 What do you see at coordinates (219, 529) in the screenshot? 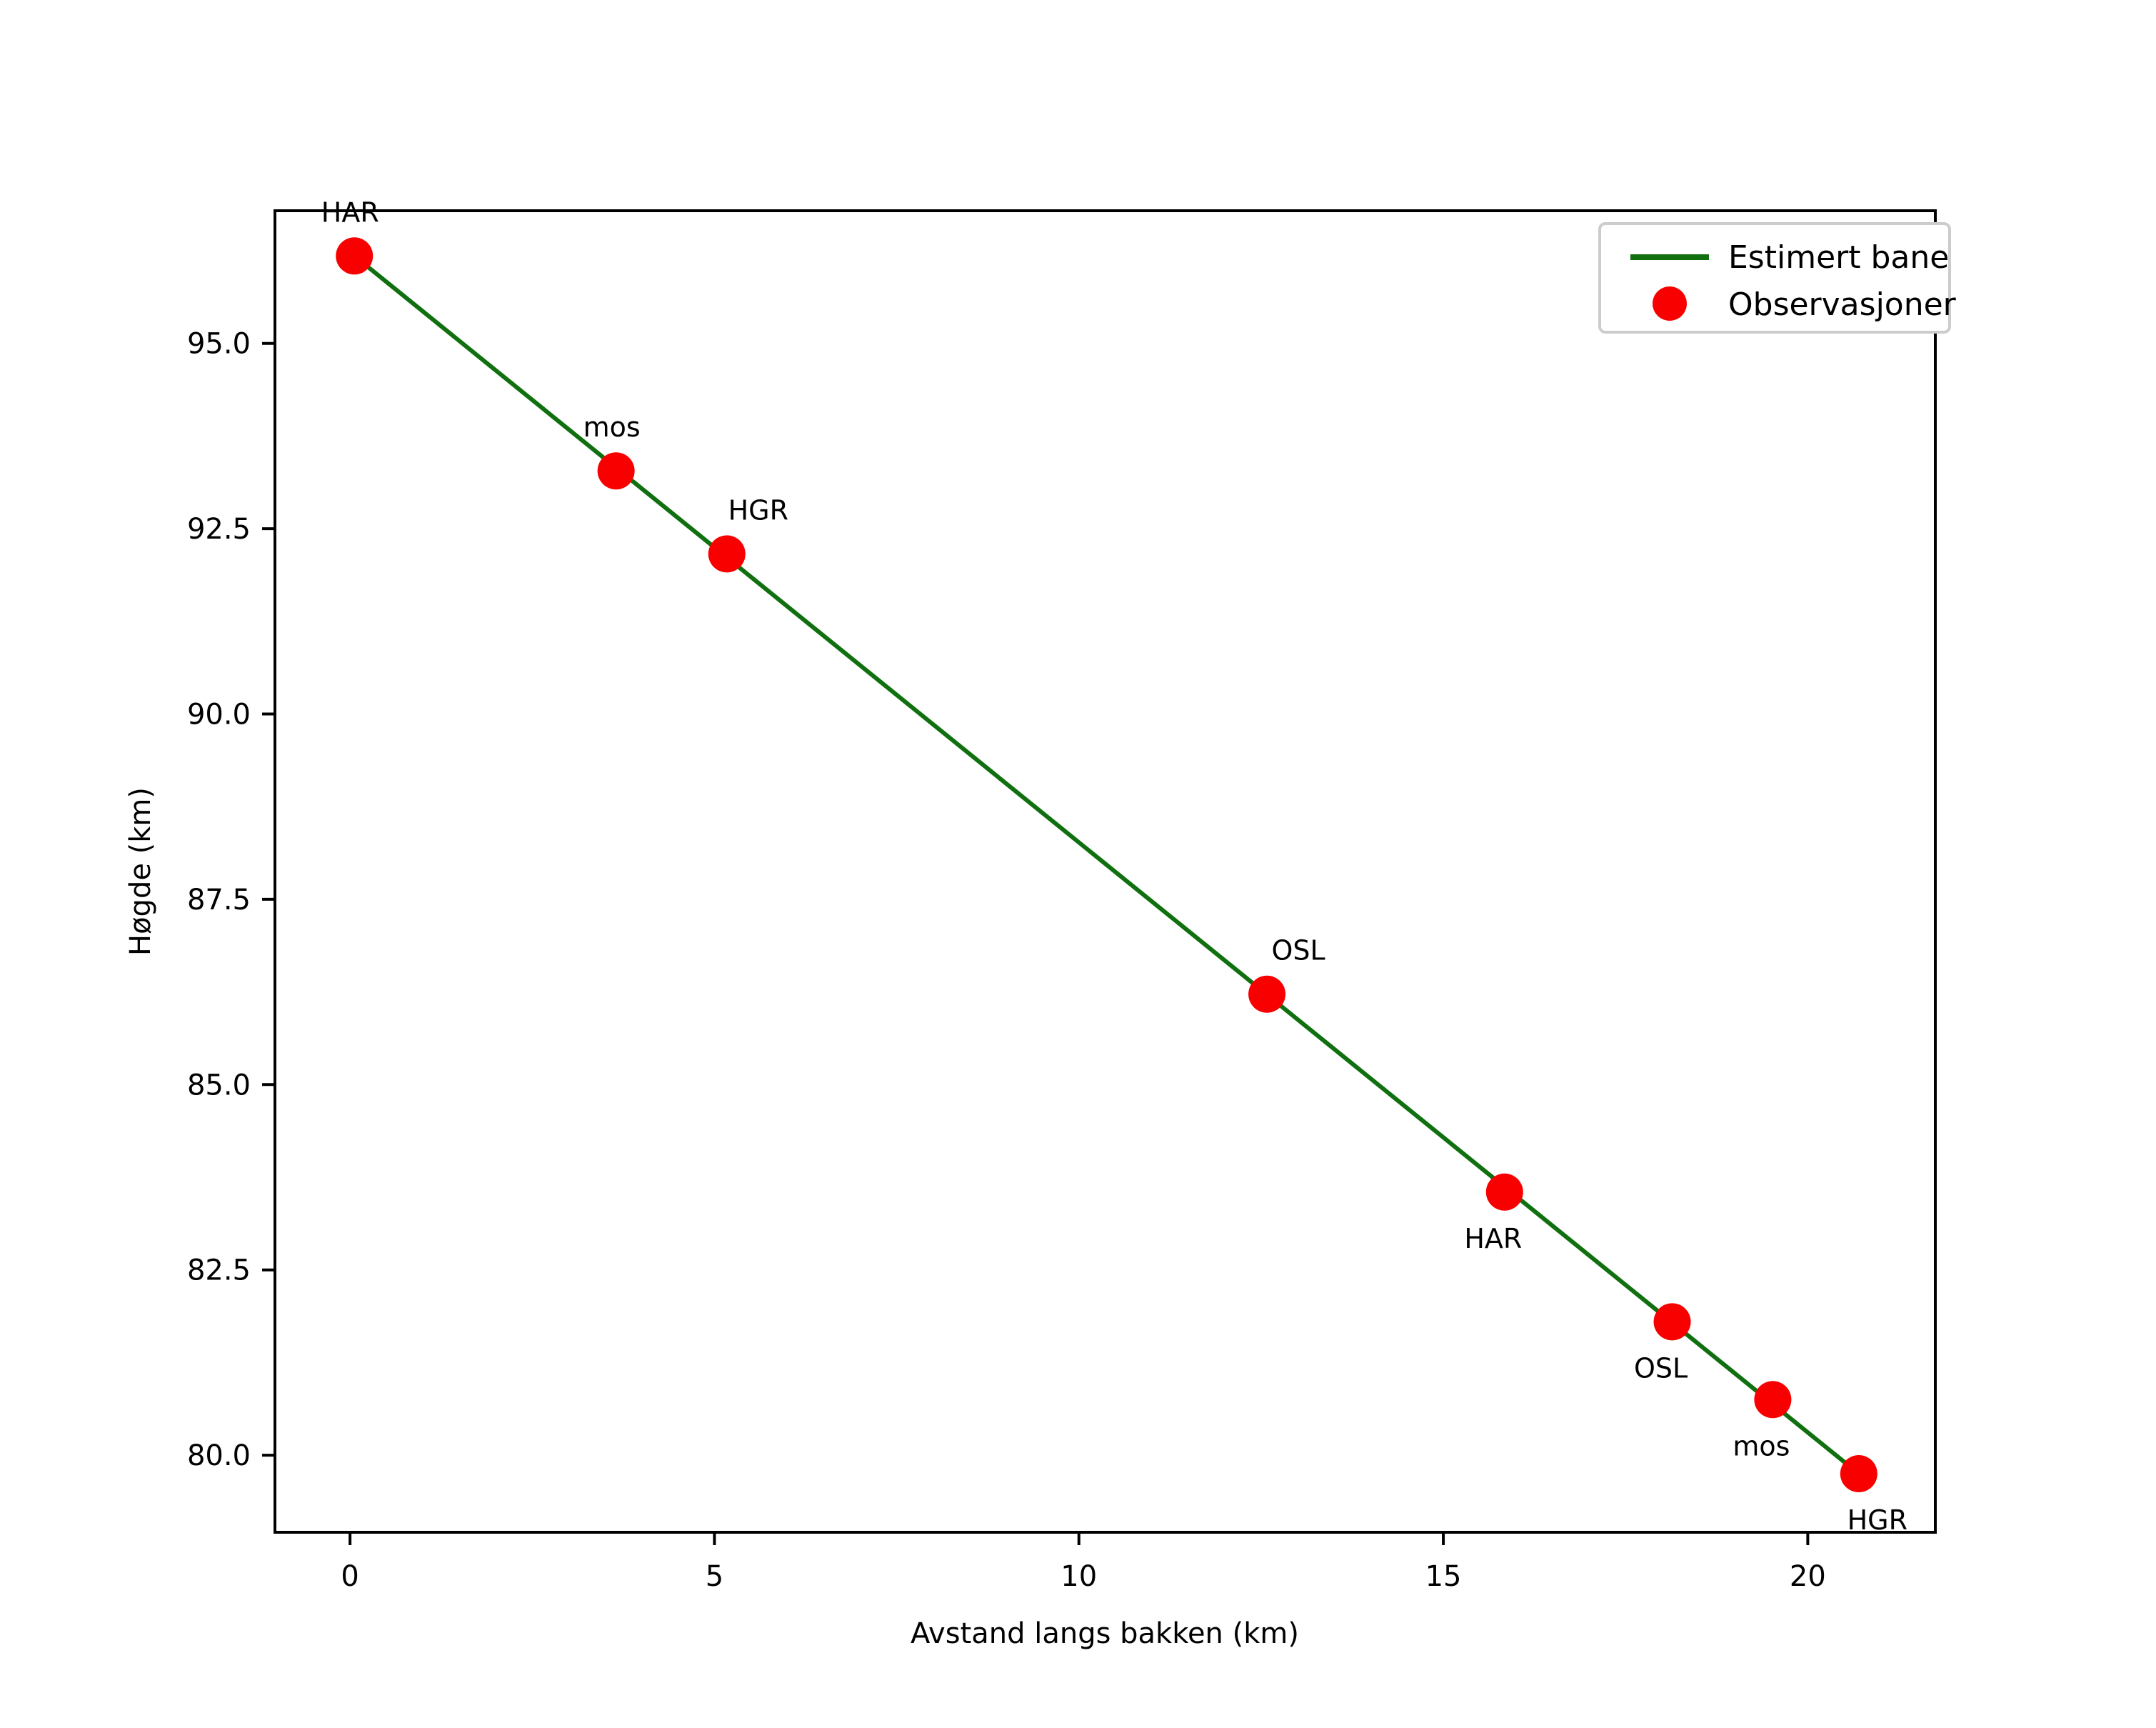
I see `y-tick-label: 92.5` at bounding box center [219, 529].